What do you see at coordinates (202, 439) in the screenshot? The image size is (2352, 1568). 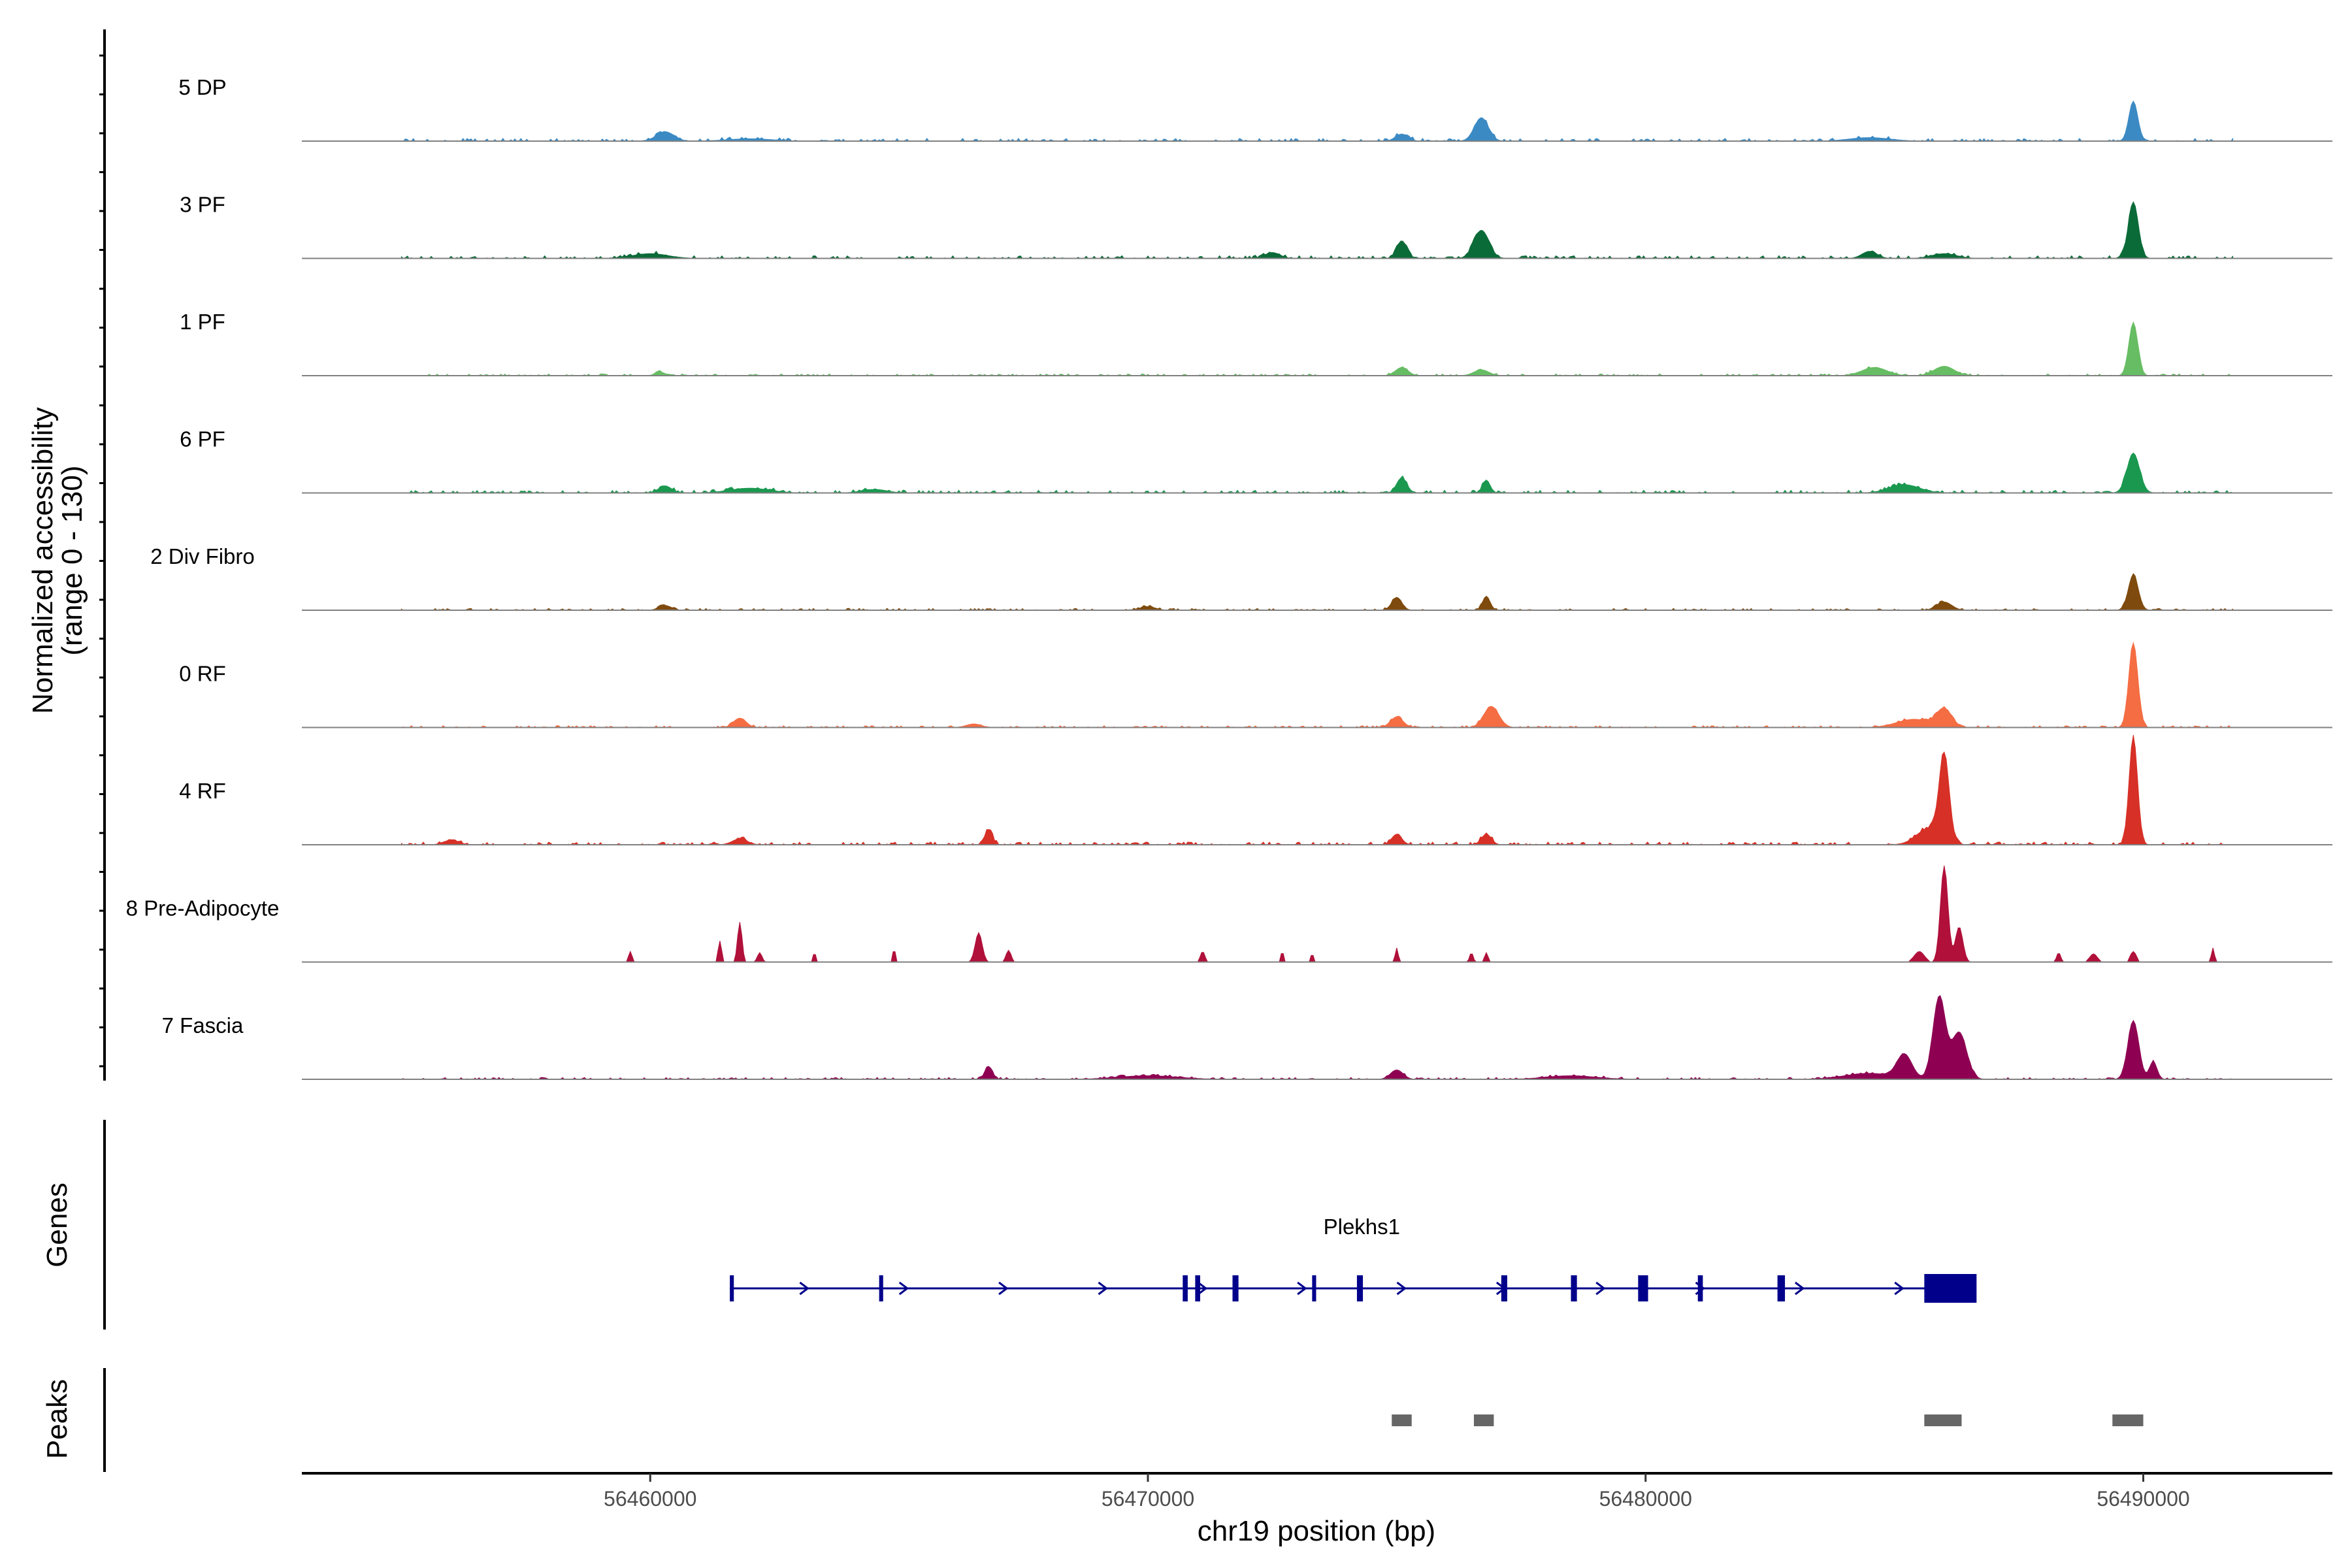 I see `track-label: 6 PF` at bounding box center [202, 439].